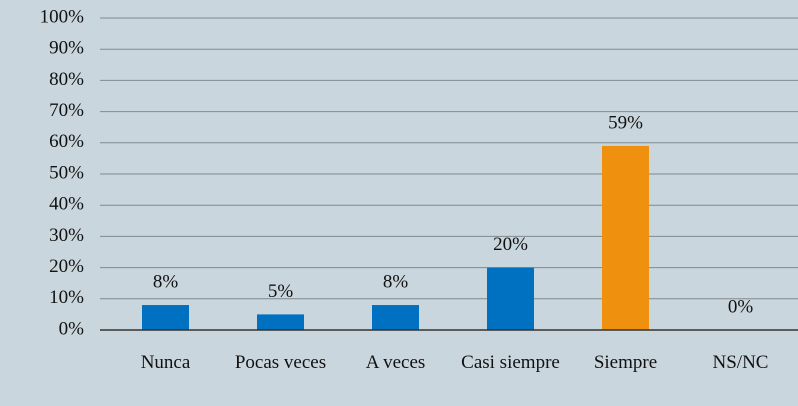 The image size is (798, 406). Describe the element at coordinates (740, 362) in the screenshot. I see `x-tick-label: NS/NC` at that location.